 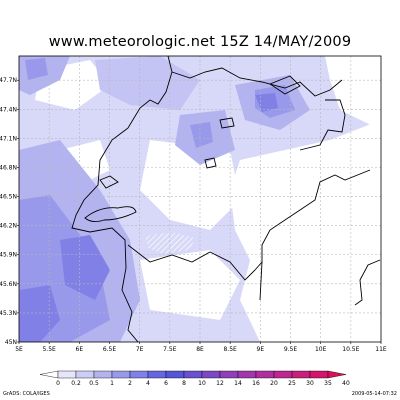 What do you see at coordinates (274, 383) in the screenshot?
I see `legend-label: 20` at bounding box center [274, 383].